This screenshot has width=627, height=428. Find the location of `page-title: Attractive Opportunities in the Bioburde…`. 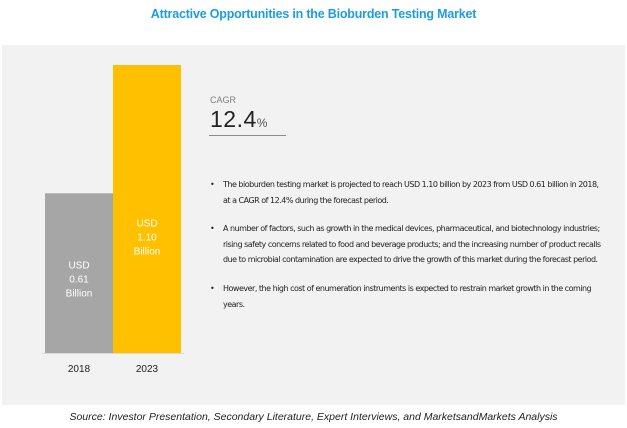

page-title: Attractive Opportunities in the Bioburde… is located at coordinates (313, 14).